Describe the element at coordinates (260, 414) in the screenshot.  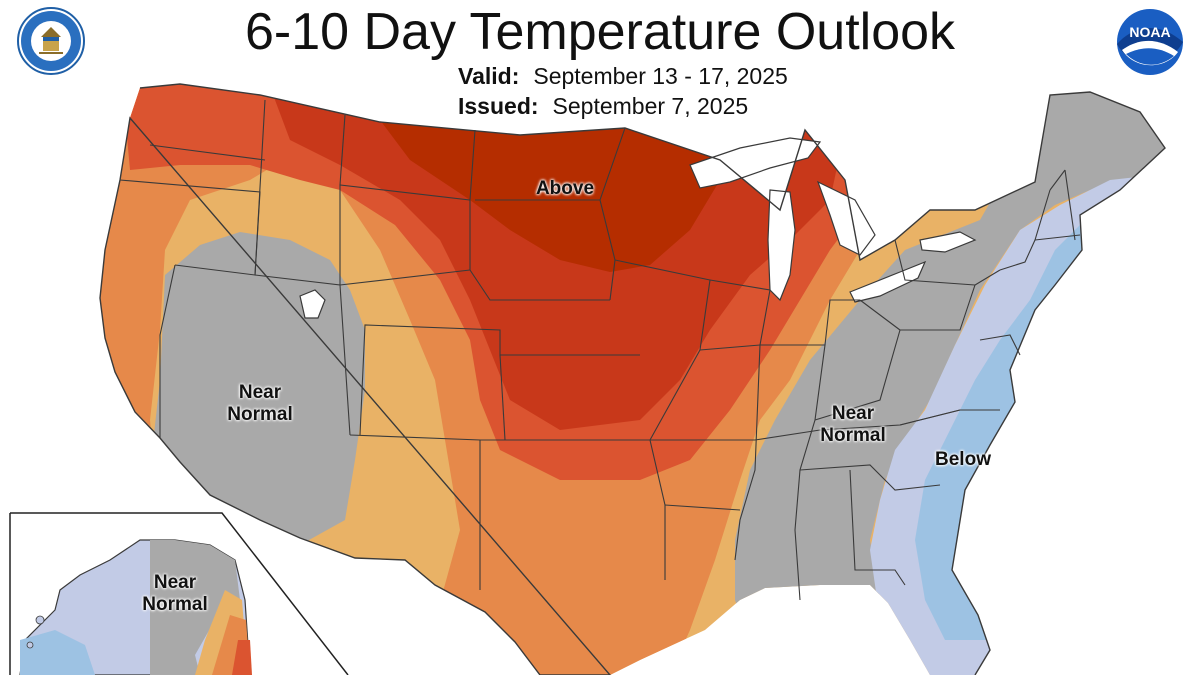
I see `label-near-normal-west-line2: Normal` at that location.